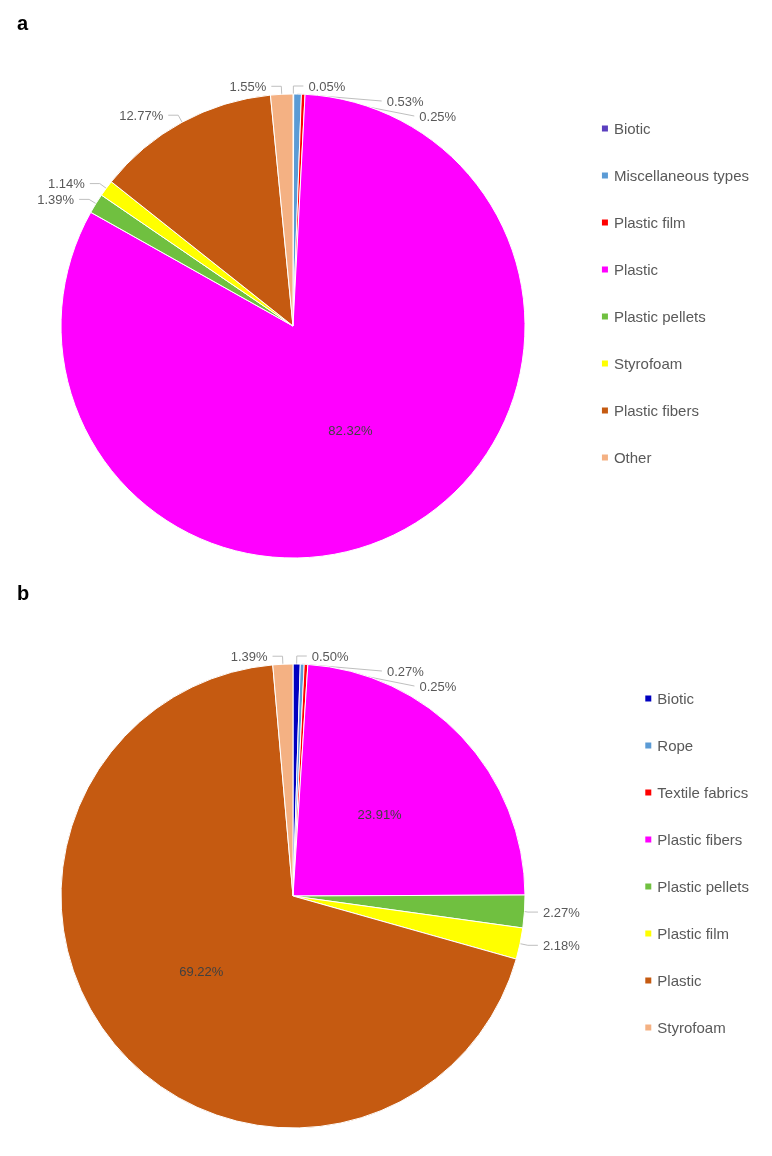 This screenshot has width=772, height=1156. What do you see at coordinates (405, 671) in the screenshot?
I see `data-label: 0.27%` at bounding box center [405, 671].